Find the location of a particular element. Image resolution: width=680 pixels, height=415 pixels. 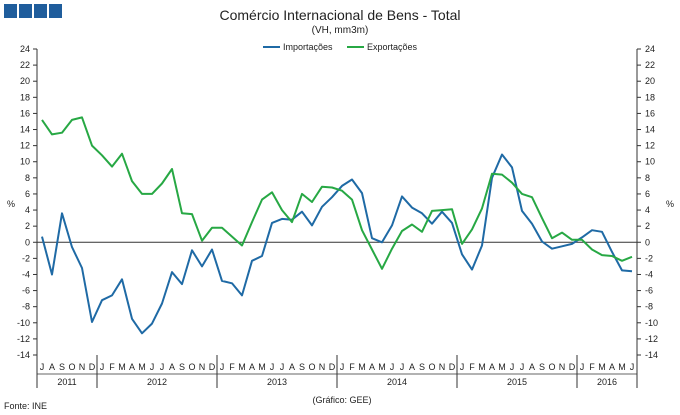

legend-label-importacoes: Importações is located at coordinates (308, 47).